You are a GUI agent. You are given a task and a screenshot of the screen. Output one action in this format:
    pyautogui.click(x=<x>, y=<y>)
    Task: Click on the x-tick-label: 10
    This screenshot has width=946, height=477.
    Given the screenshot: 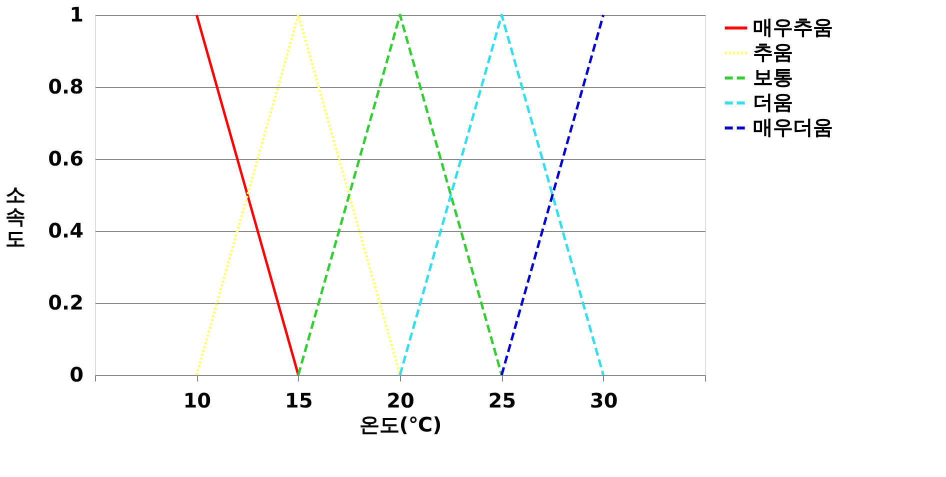 What is the action you would take?
    pyautogui.click(x=197, y=400)
    